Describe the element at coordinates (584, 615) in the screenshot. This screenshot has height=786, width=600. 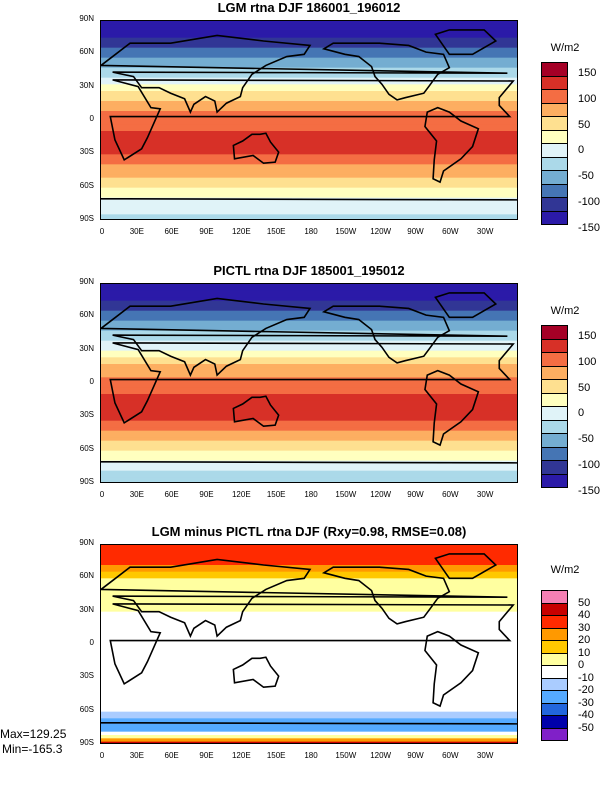
I see `colorbar-label: 40` at that location.